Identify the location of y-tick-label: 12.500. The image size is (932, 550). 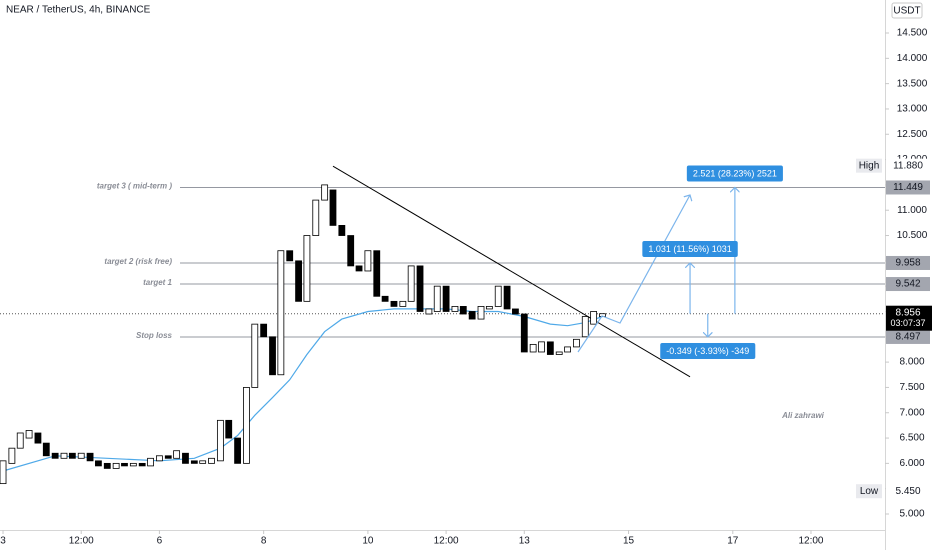
(912, 134).